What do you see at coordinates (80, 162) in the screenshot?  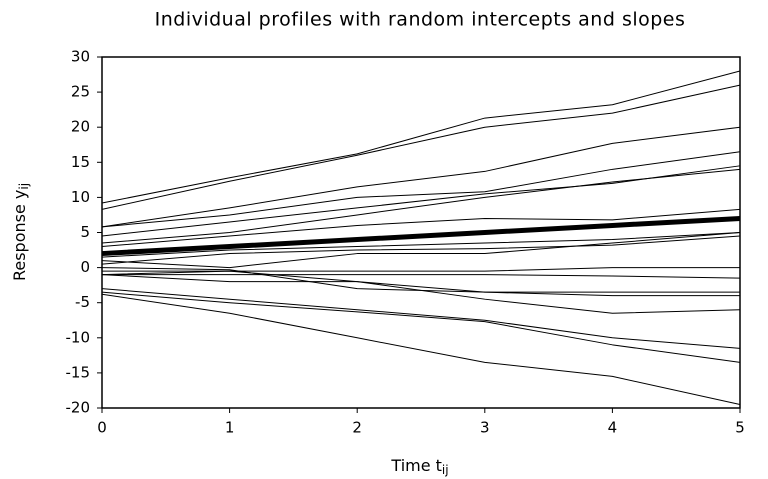 I see `y-tick-label: 15` at bounding box center [80, 162].